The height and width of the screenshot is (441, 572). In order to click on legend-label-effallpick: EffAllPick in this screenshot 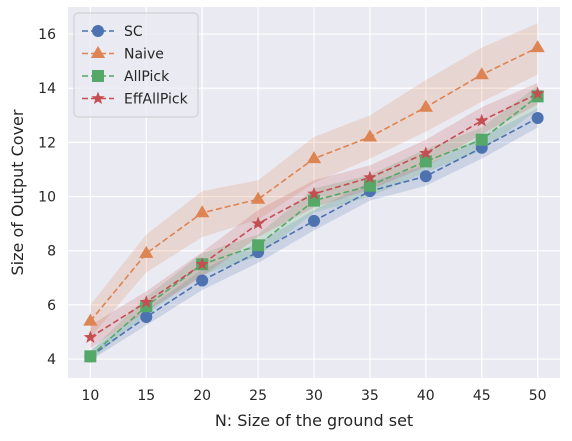, I will do `click(156, 100)`.